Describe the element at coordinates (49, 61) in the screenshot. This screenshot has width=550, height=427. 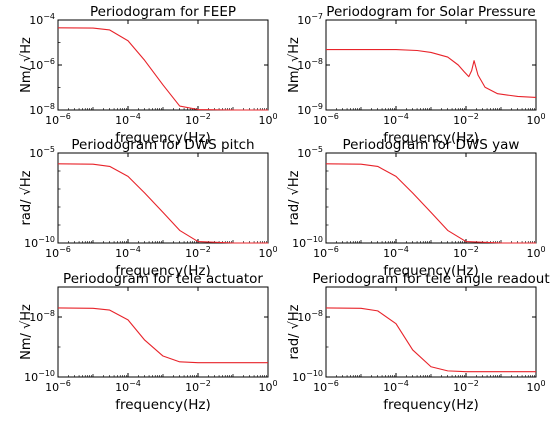
I see `y-tick-label-exponent: −6` at that location.